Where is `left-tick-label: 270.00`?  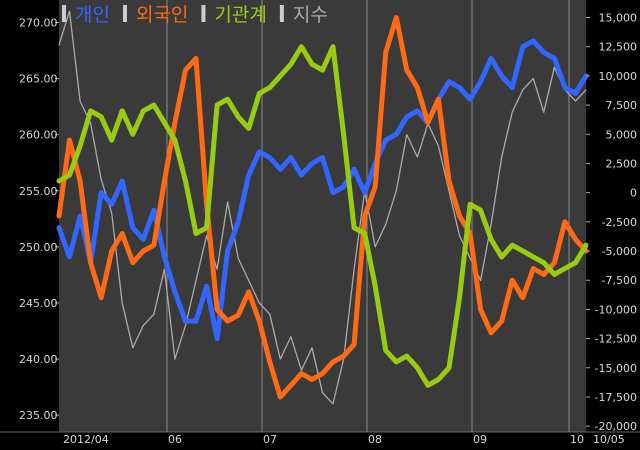
left-tick-label: 270.00 is located at coordinates (38, 22).